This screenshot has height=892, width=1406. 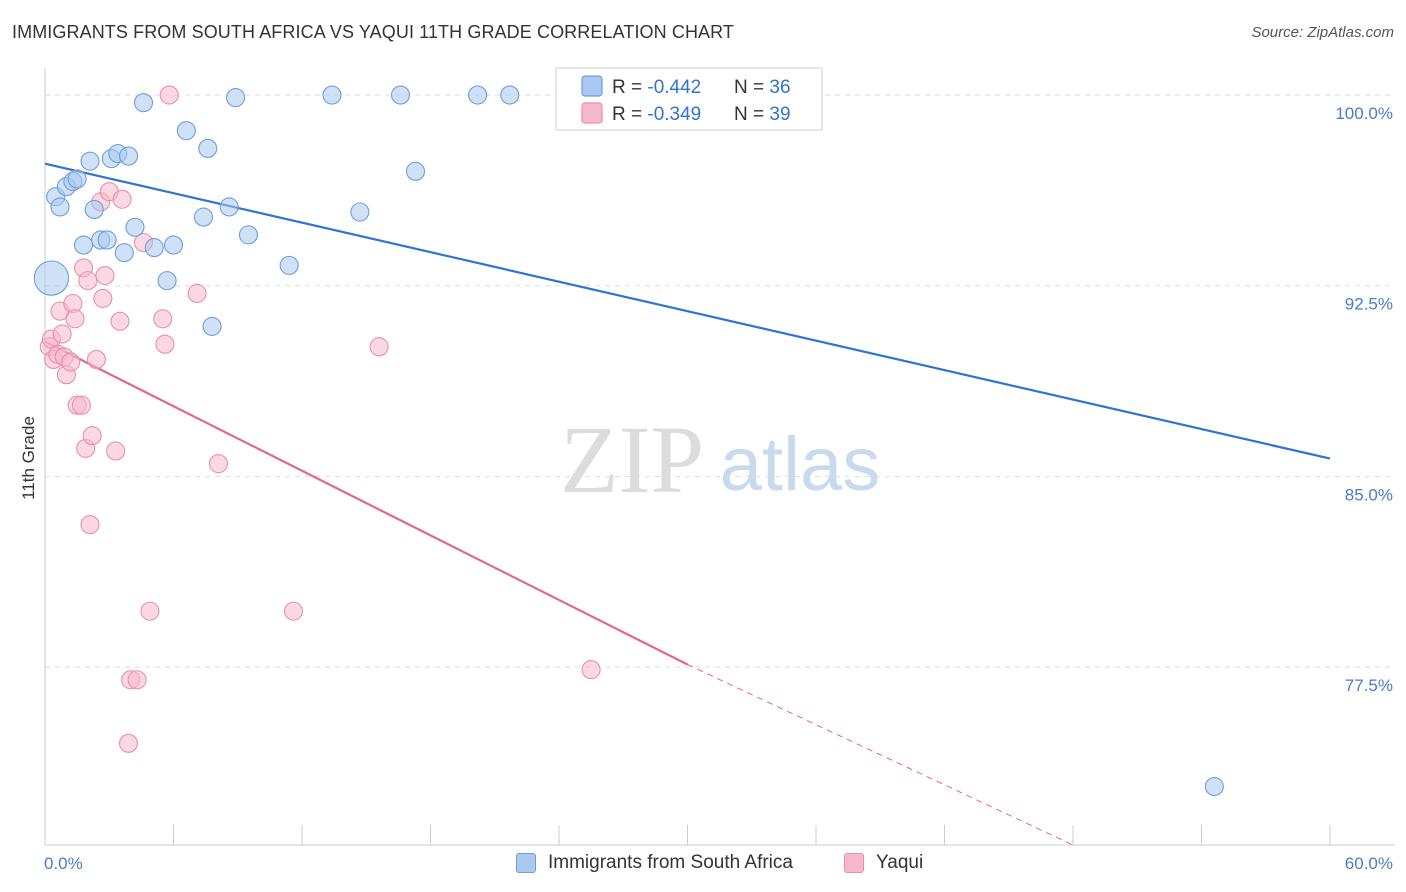 I want to click on bottom-legend: Immigrants from South Africa Yaqui, so click(x=703, y=865).